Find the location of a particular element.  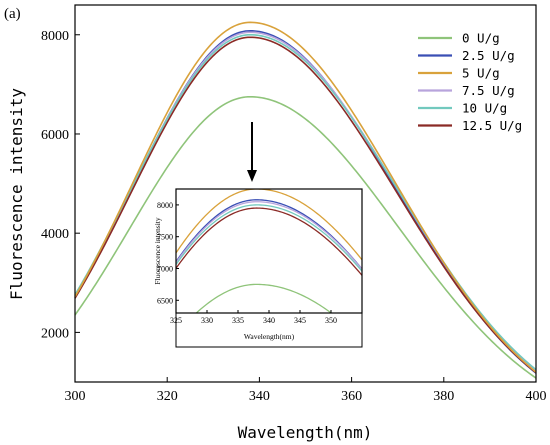

x-tick-label: 340 is located at coordinates (259, 396).